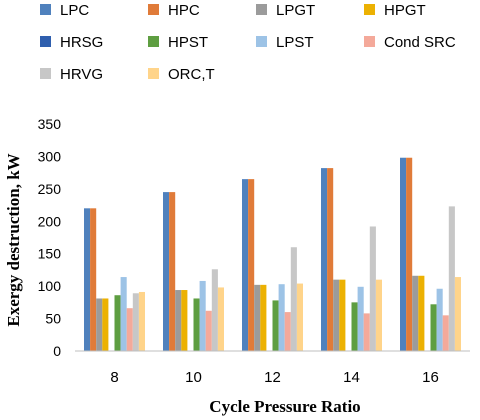 This screenshot has height=420, width=480. I want to click on y-tick-label: 300, so click(50, 156).